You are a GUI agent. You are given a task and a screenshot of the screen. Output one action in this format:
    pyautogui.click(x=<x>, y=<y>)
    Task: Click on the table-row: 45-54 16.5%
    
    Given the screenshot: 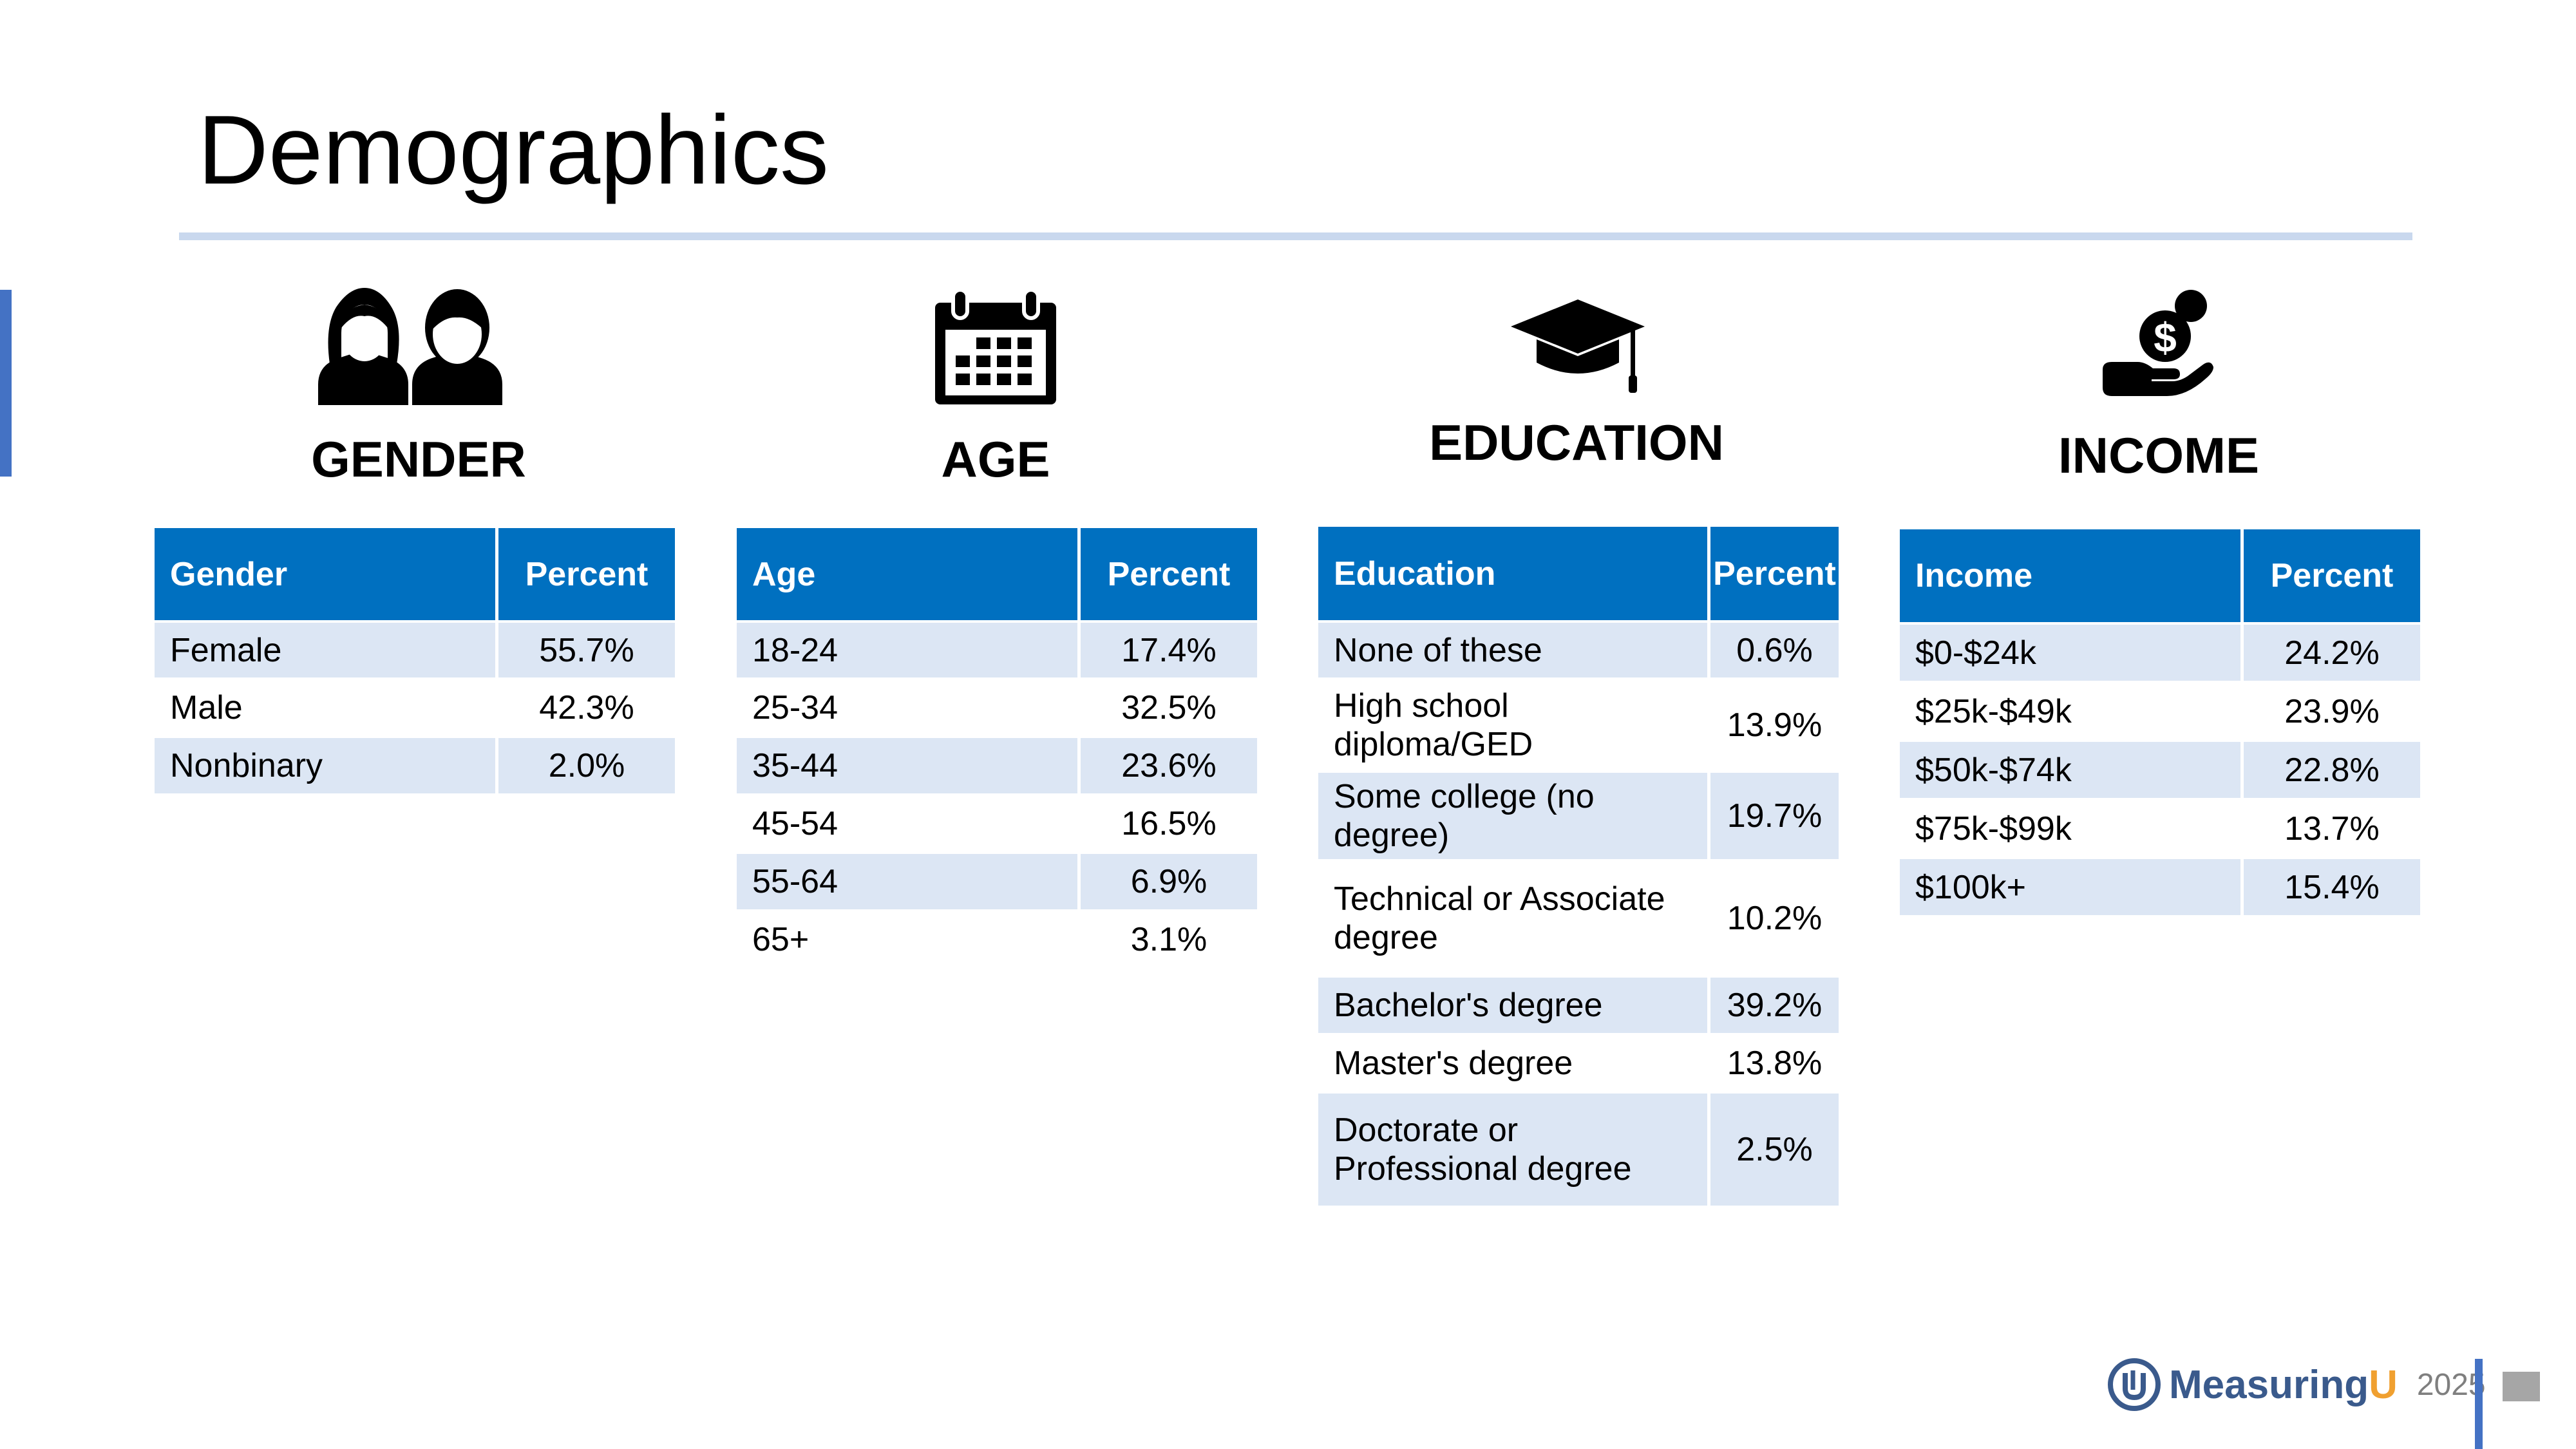 What is the action you would take?
    pyautogui.click(x=997, y=825)
    